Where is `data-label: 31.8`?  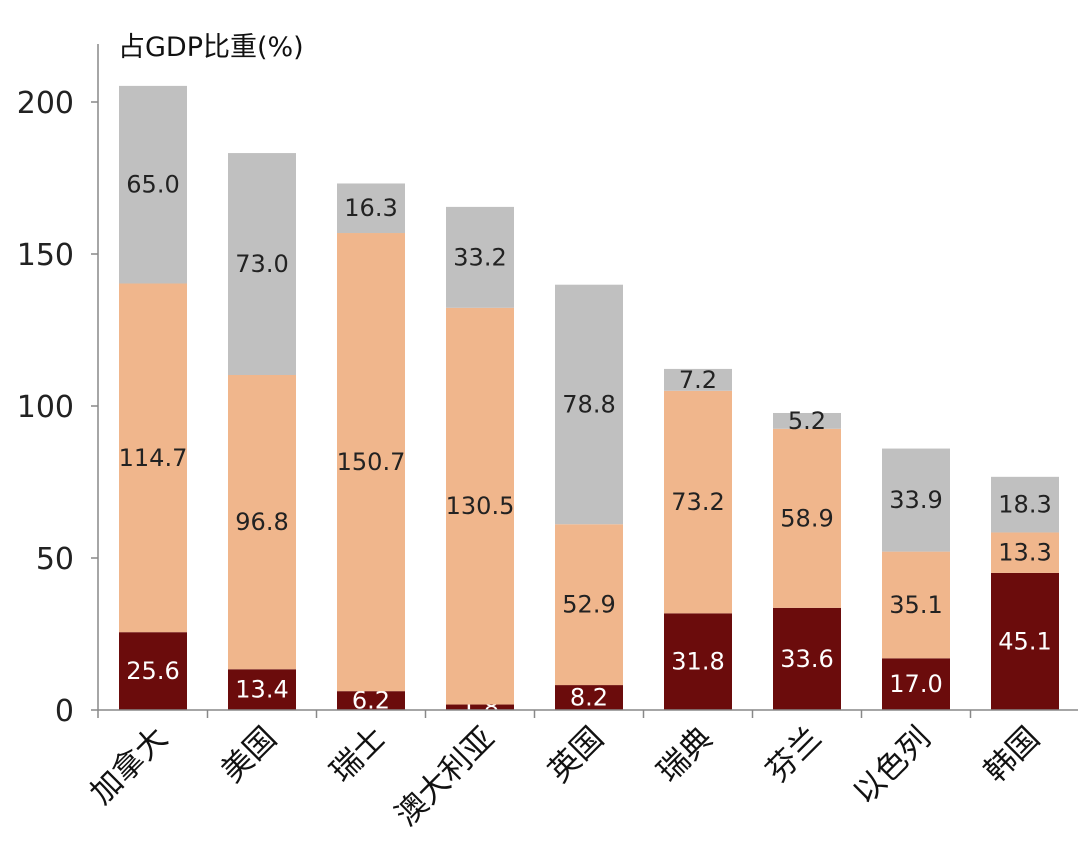
data-label: 31.8 is located at coordinates (697, 662).